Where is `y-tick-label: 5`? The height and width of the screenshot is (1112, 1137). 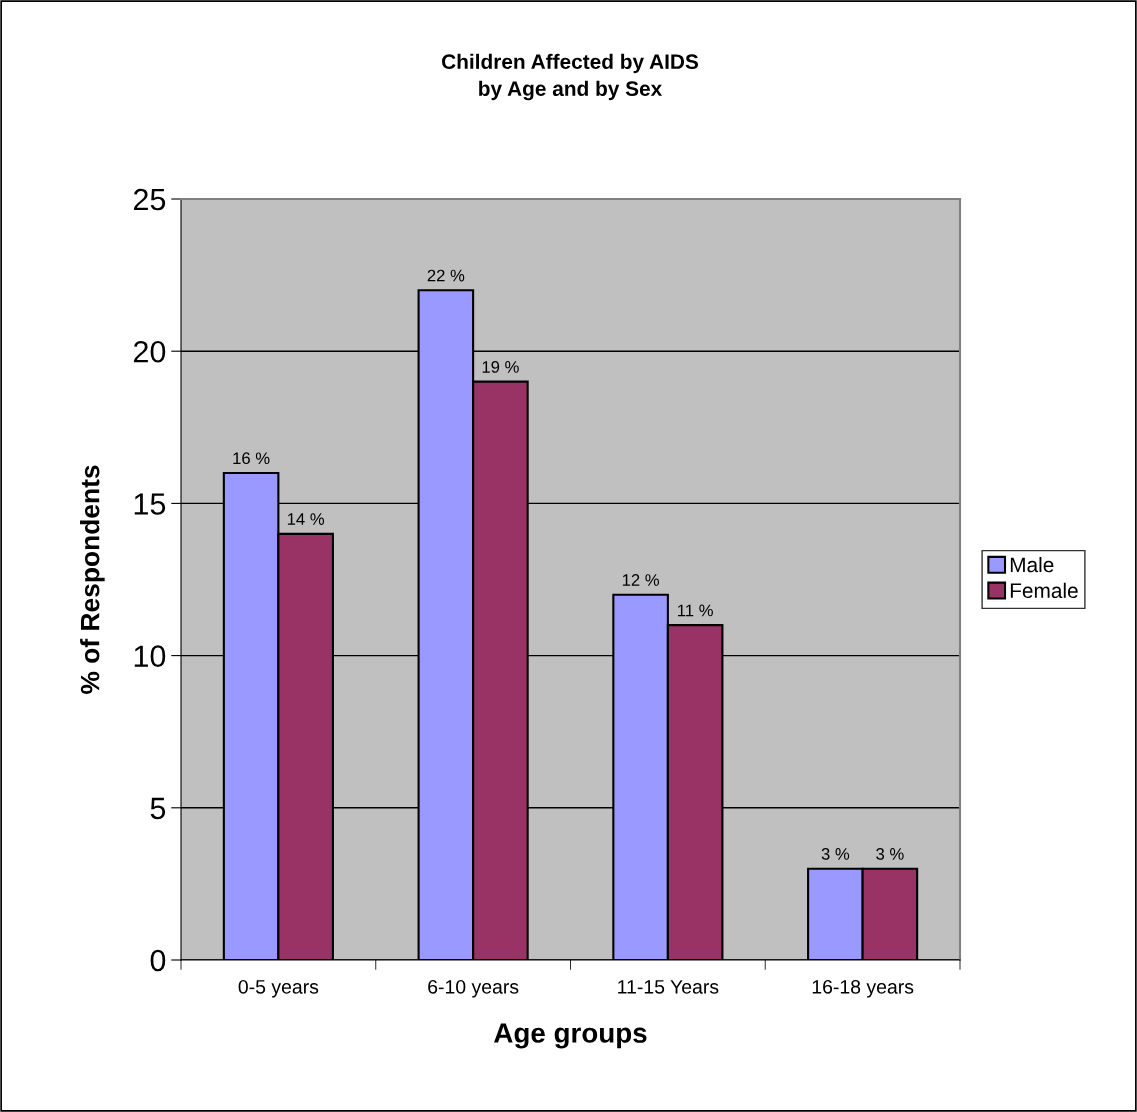 y-tick-label: 5 is located at coordinates (158, 808).